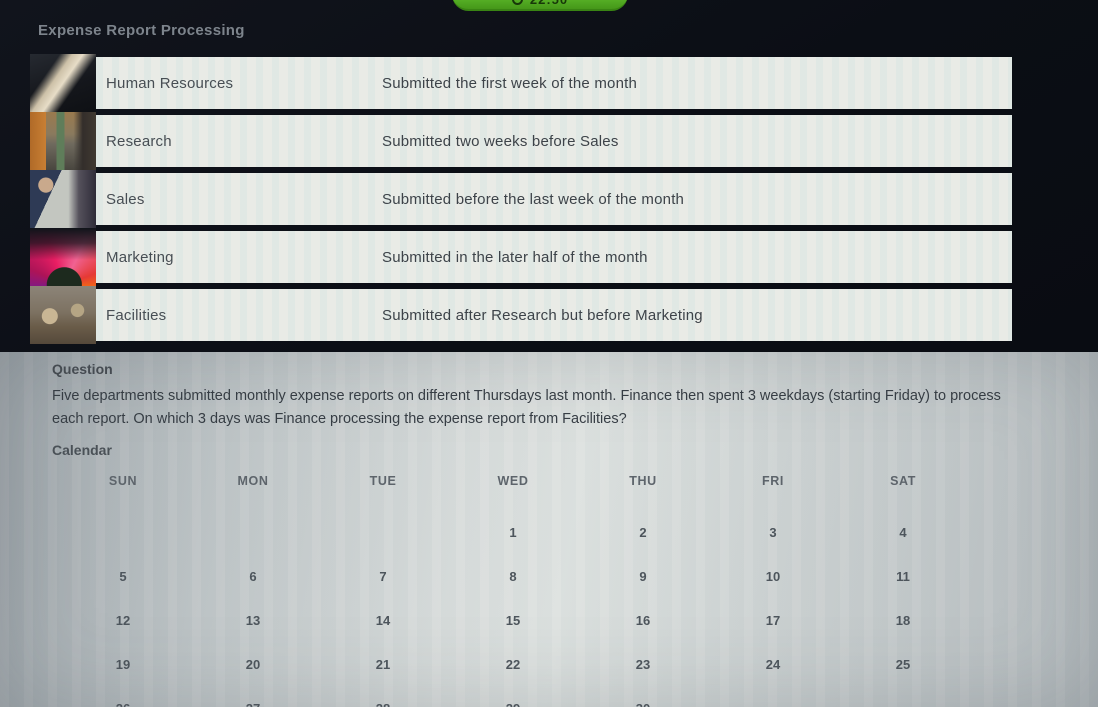 The image size is (1098, 707). I want to click on calendar-day-cell: 14, so click(383, 620).